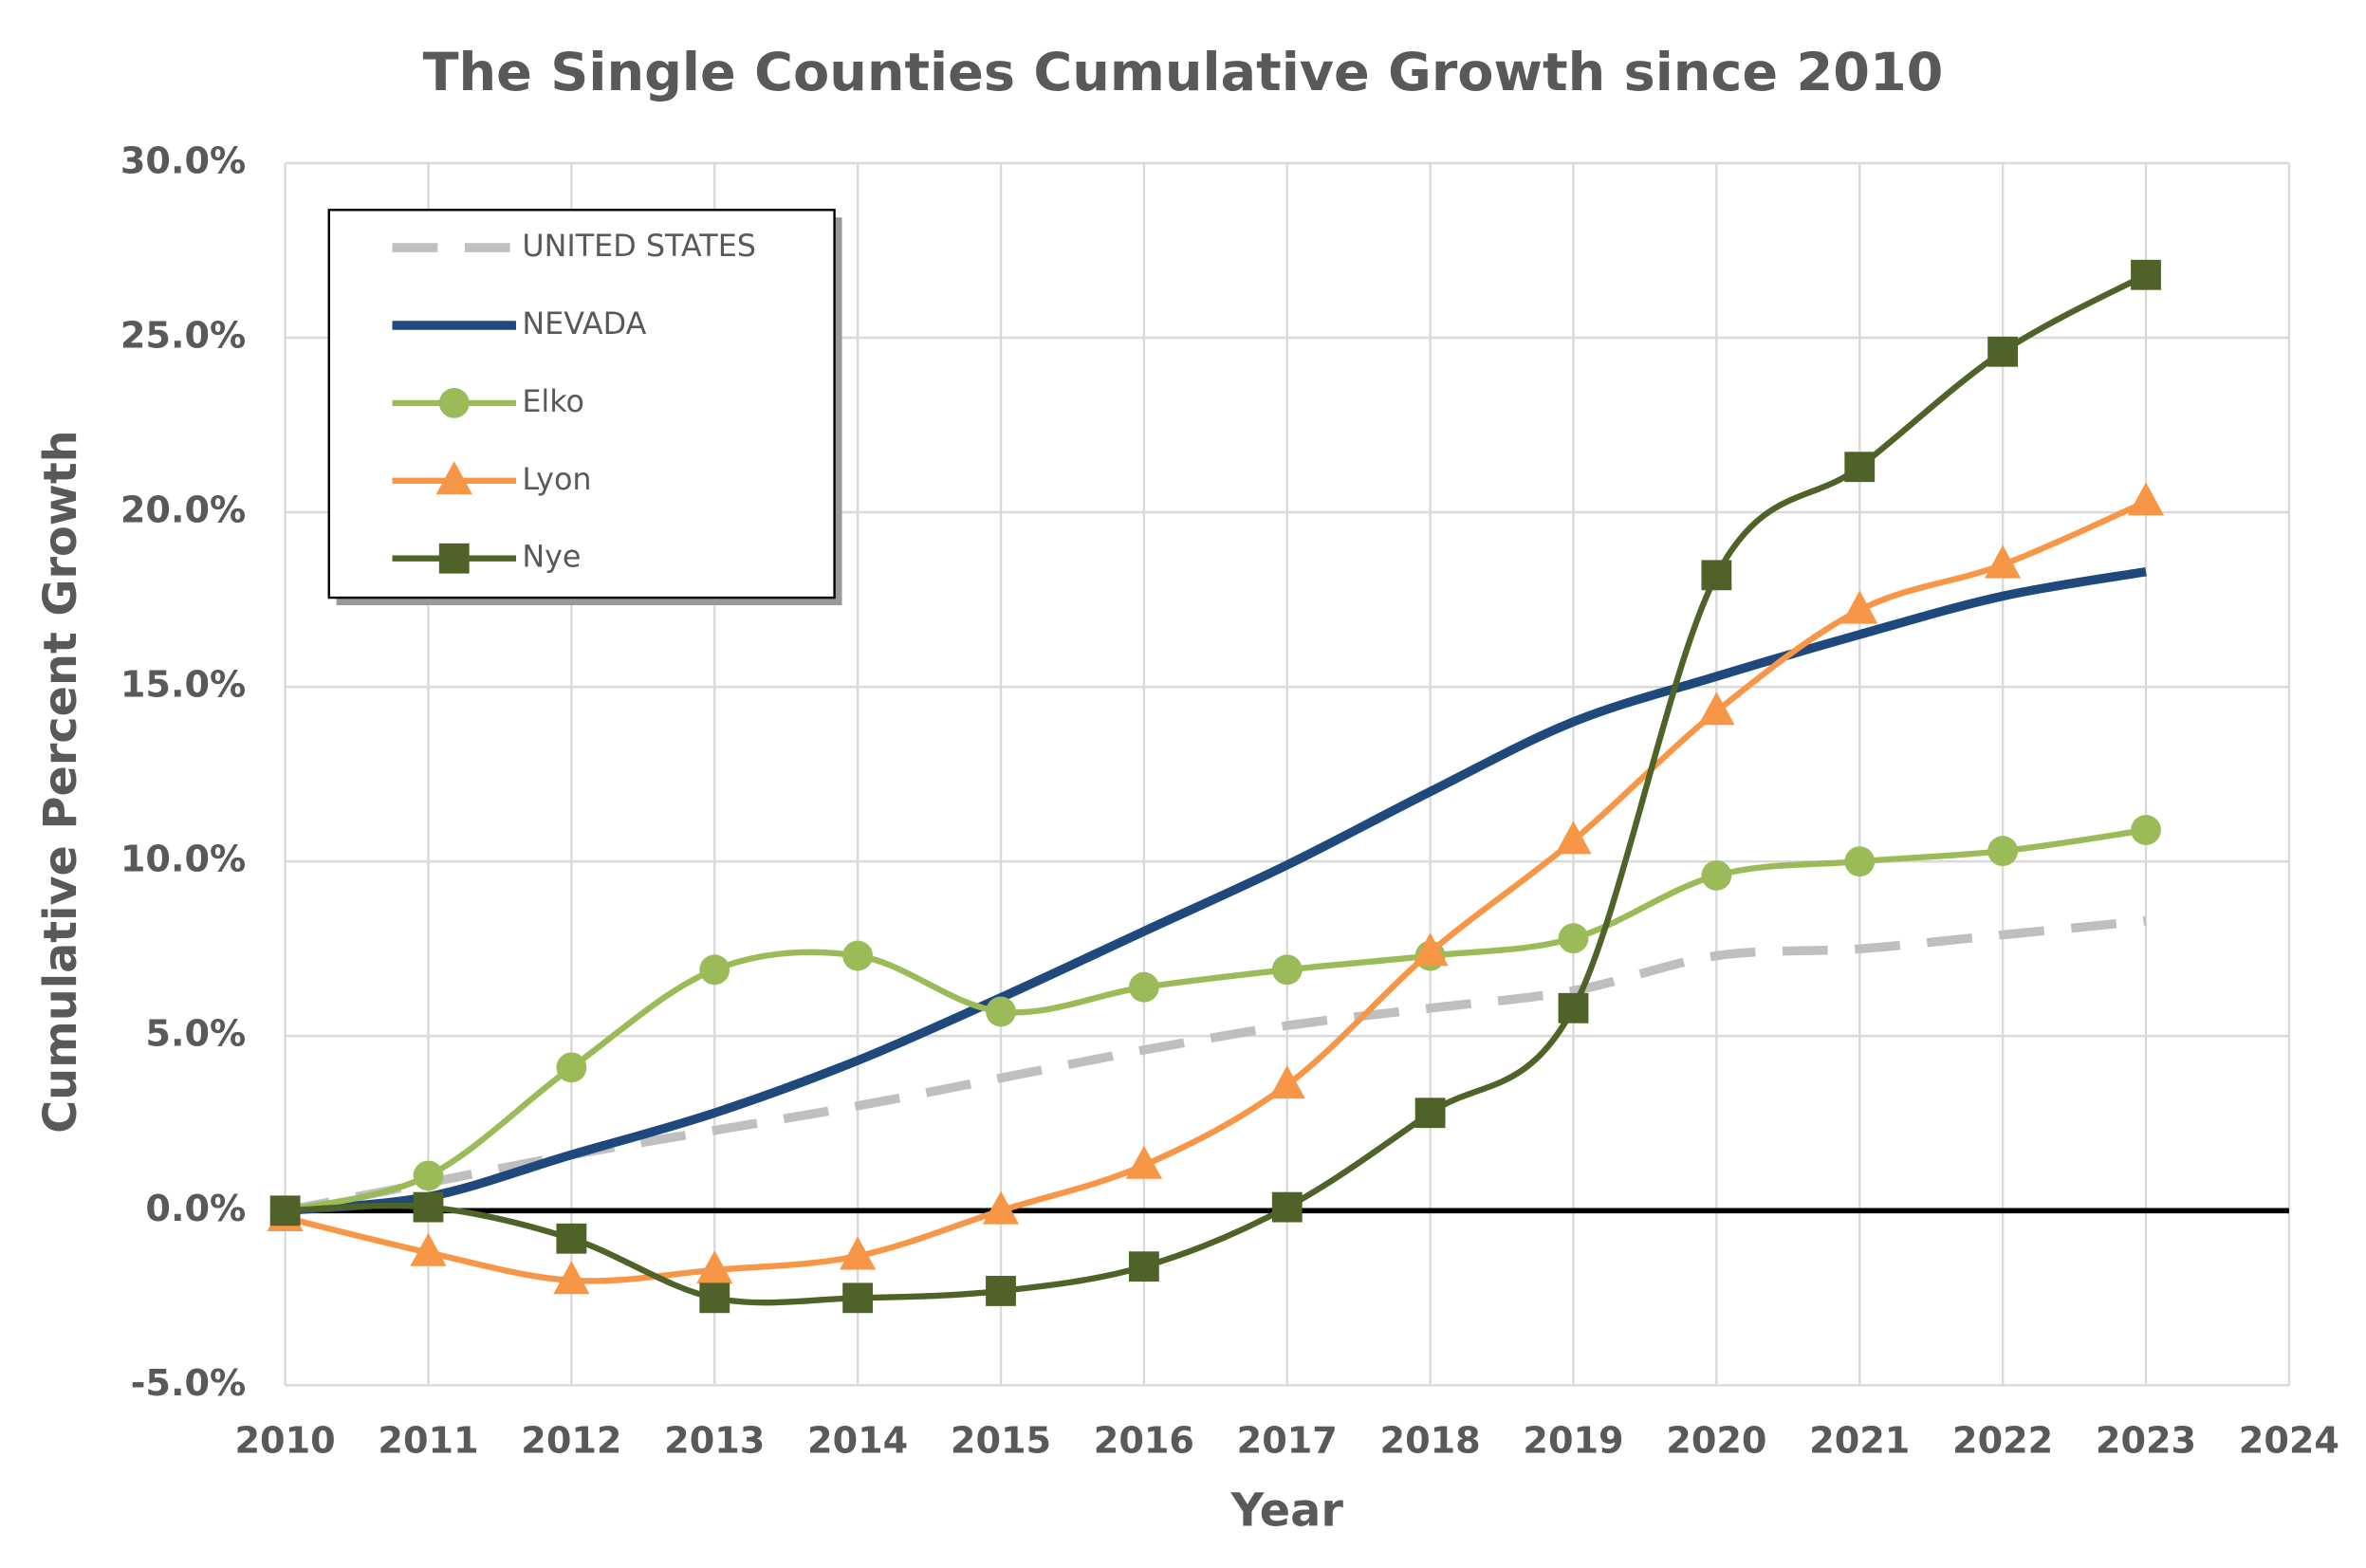 Image resolution: width=2366 pixels, height=1568 pixels. Describe the element at coordinates (285, 1441) in the screenshot. I see `x-tick-label: 2010` at that location.